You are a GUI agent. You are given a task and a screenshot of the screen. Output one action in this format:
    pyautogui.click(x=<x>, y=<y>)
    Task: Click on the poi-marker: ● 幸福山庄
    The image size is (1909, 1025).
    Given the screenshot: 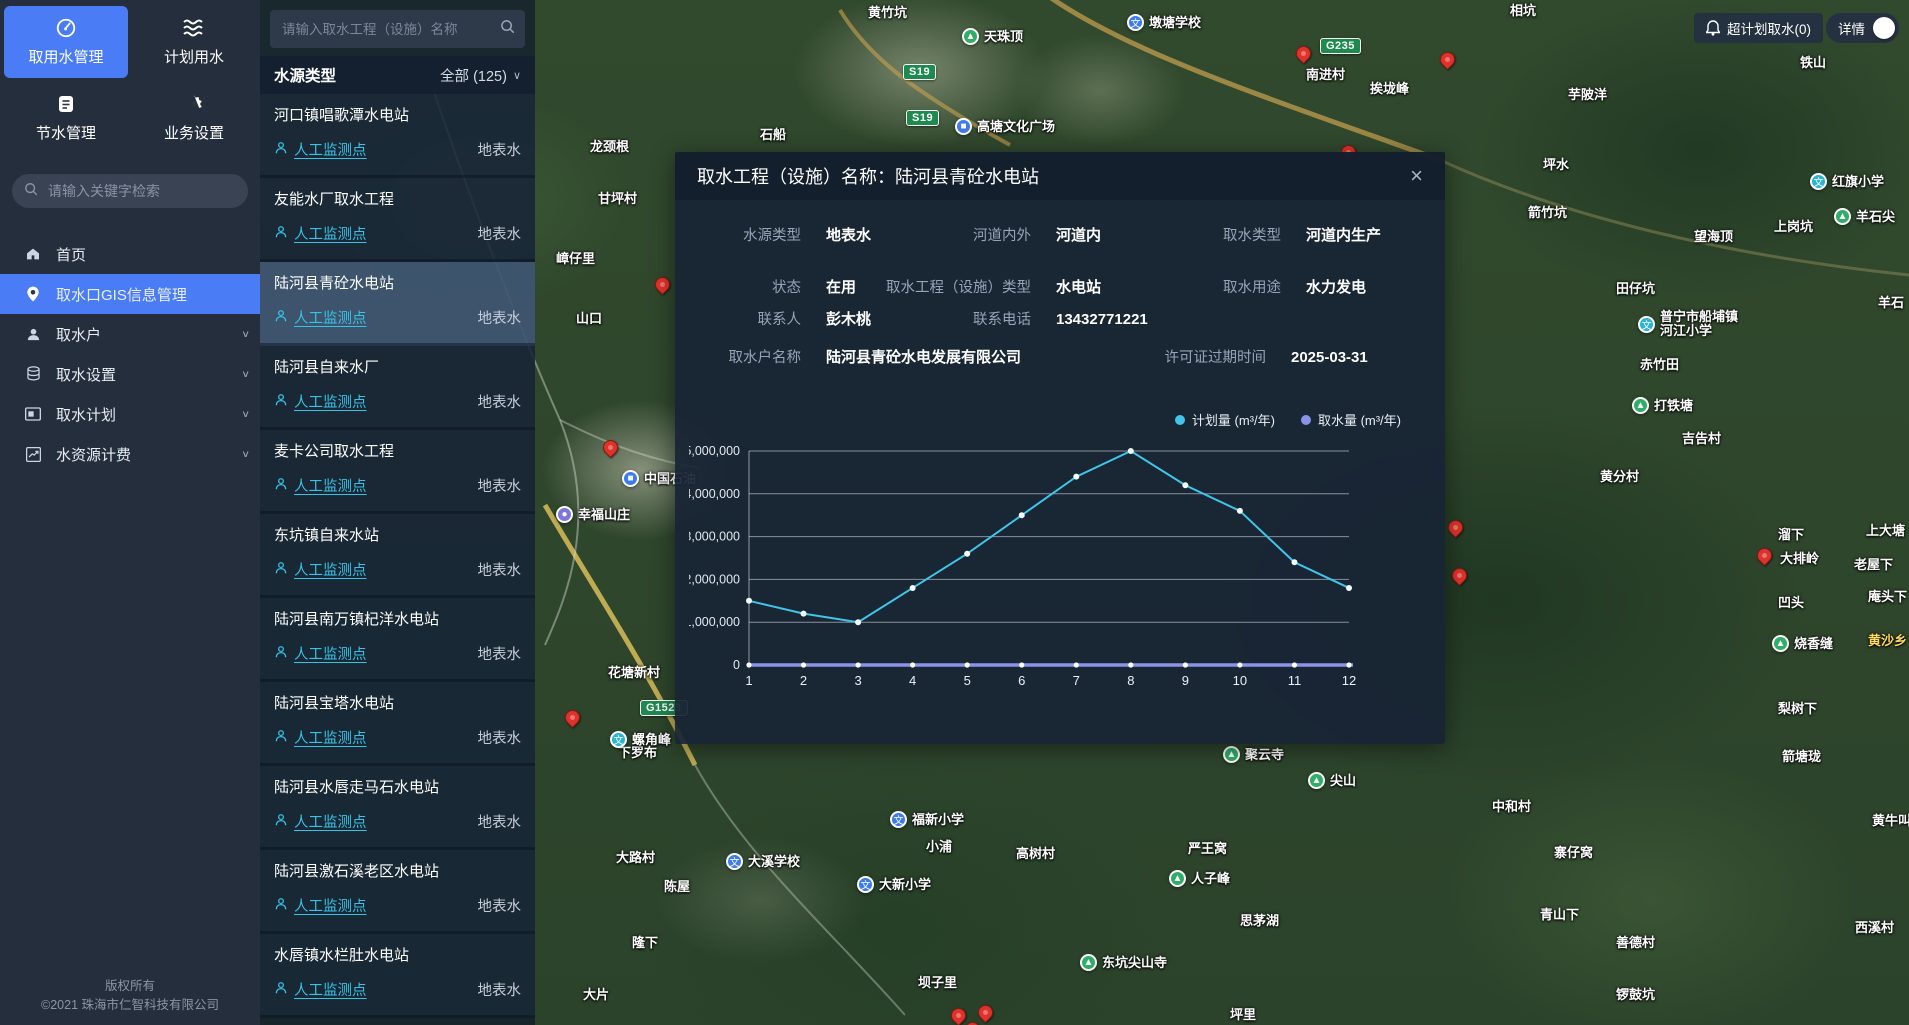 What is the action you would take?
    pyautogui.click(x=593, y=514)
    